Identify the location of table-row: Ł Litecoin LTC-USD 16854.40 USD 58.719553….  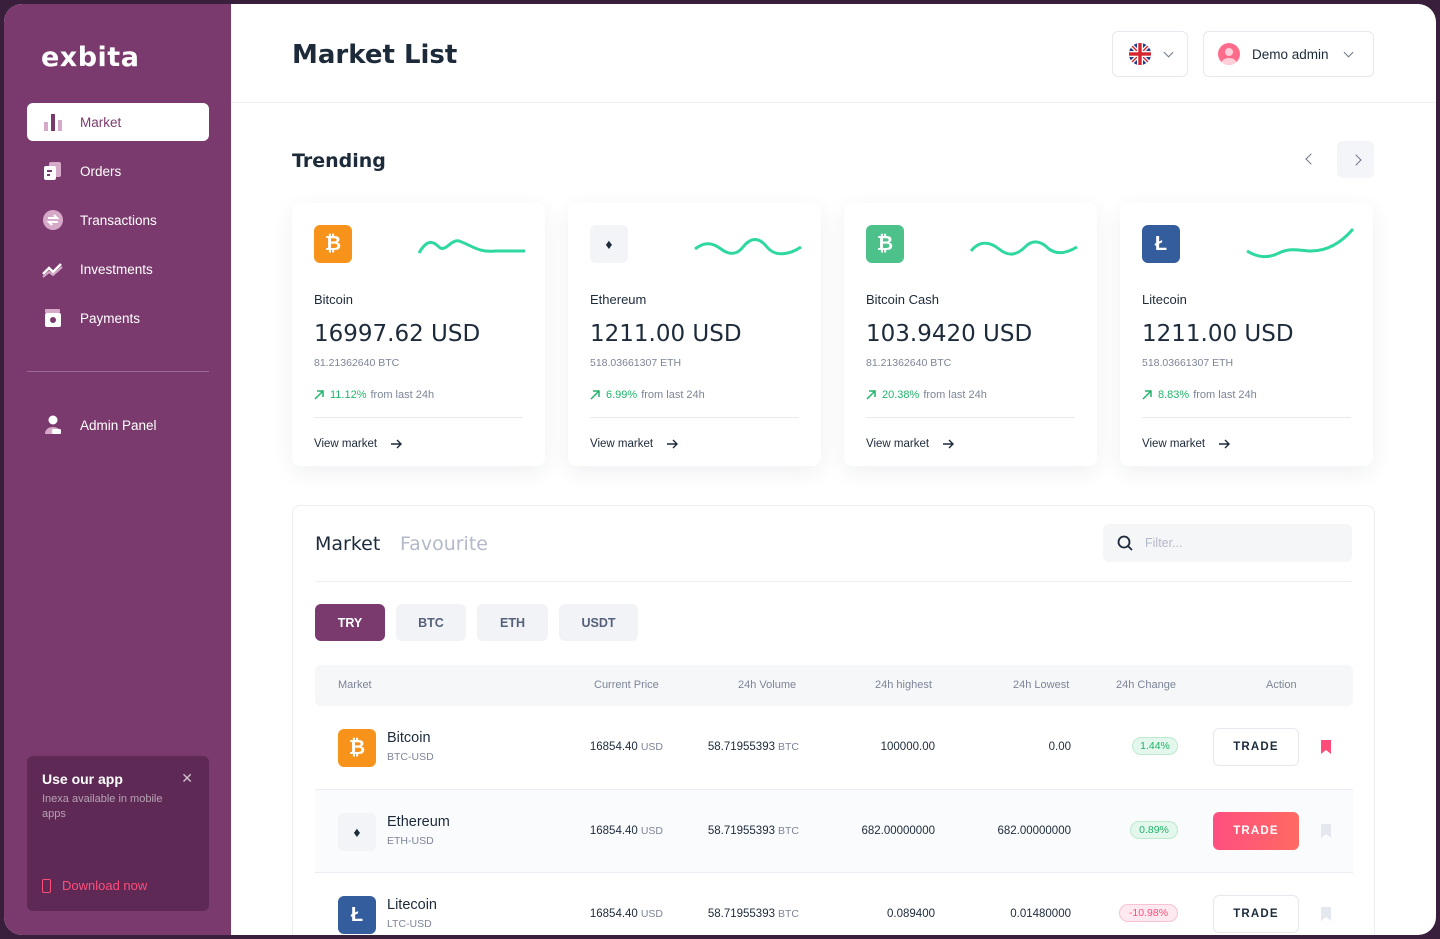
(834, 904).